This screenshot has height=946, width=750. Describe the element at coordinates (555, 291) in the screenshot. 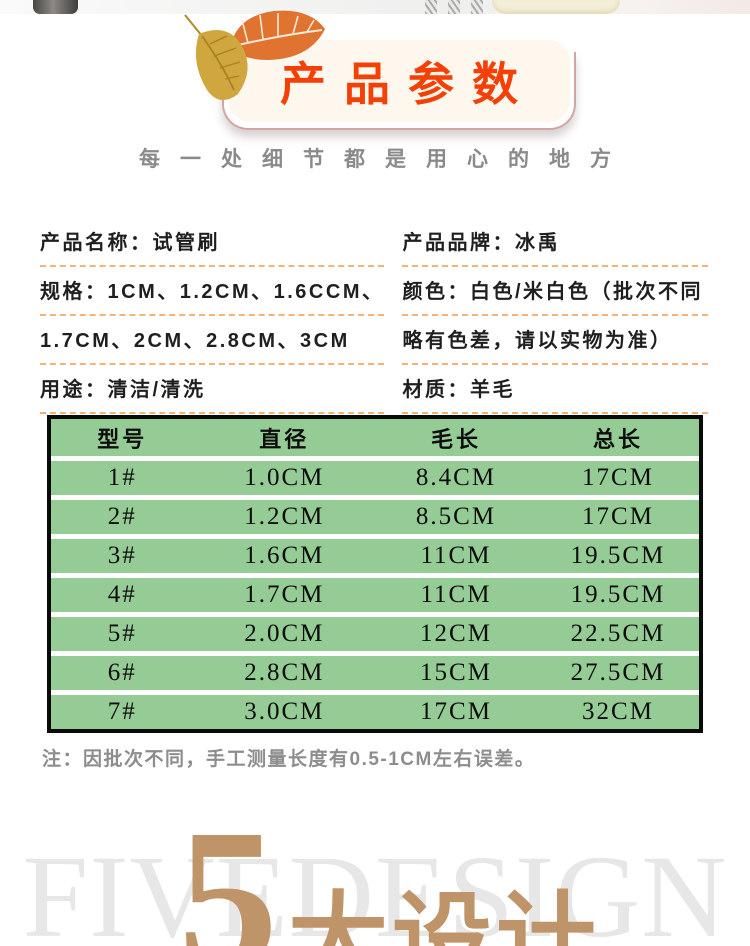

I see `info-row: 颜色：白色/米白色（批次不同` at that location.